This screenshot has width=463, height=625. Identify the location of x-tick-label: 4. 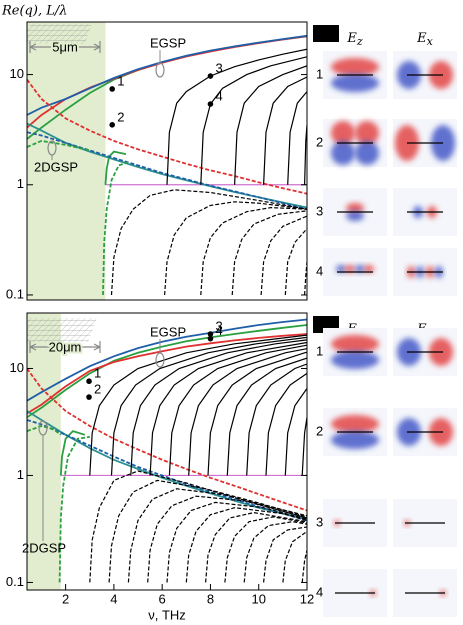
(113, 598).